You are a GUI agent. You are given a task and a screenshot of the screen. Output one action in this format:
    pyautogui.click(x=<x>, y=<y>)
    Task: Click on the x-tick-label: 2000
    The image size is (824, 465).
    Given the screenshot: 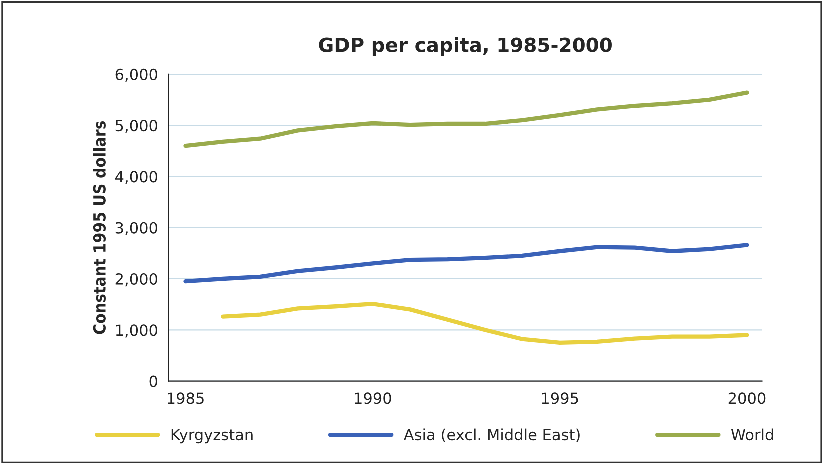 What is the action you would take?
    pyautogui.click(x=747, y=398)
    